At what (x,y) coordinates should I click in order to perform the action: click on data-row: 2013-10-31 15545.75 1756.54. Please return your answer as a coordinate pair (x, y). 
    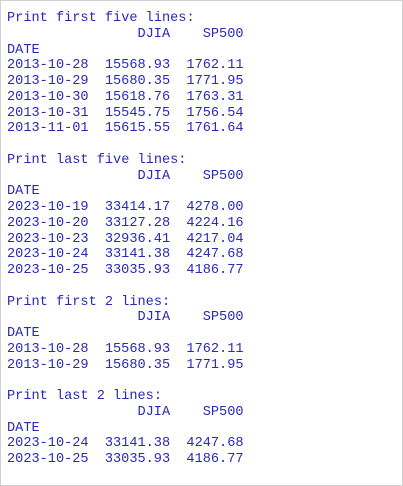
    Looking at the image, I should click on (204, 114).